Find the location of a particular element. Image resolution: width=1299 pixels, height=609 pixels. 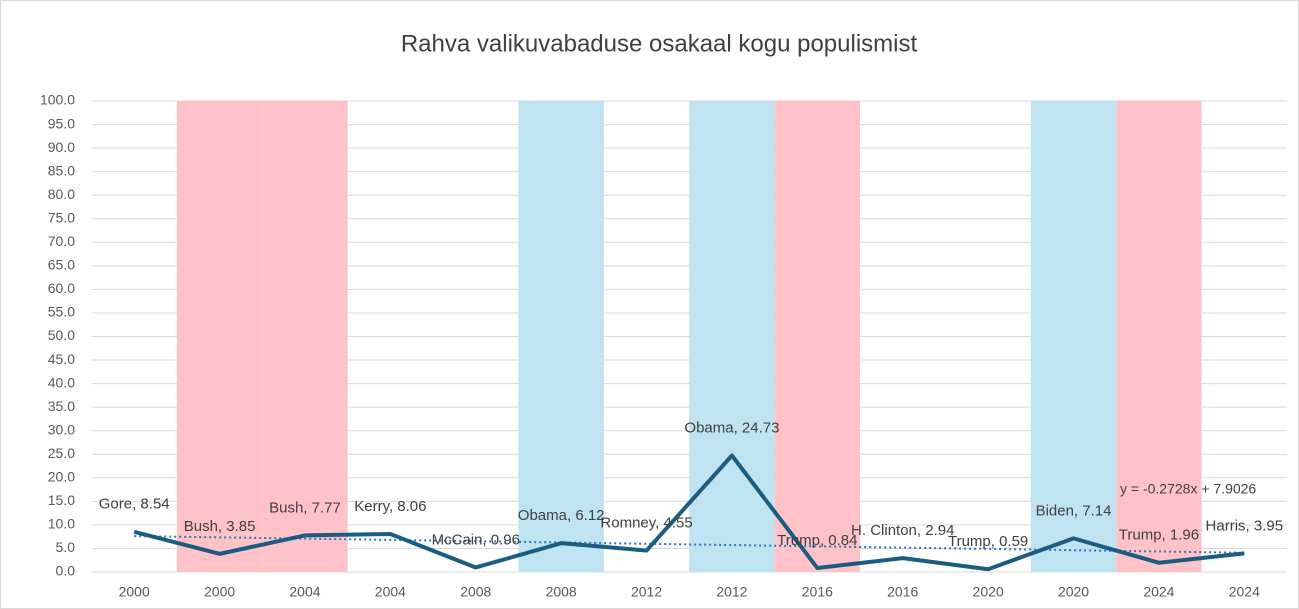

trendline-label: y = -0.2728x + 7.9026 is located at coordinates (1188, 489).